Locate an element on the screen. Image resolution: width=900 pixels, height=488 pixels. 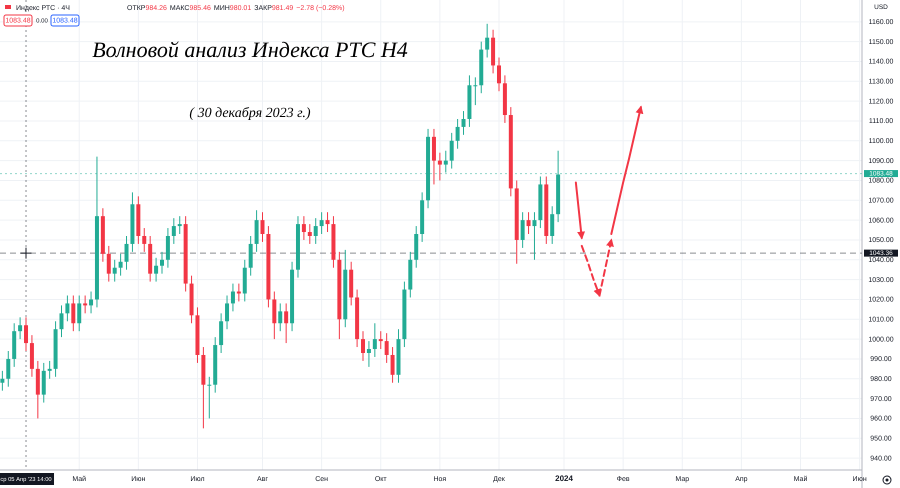
x-tick-label: 2024 is located at coordinates (564, 478).